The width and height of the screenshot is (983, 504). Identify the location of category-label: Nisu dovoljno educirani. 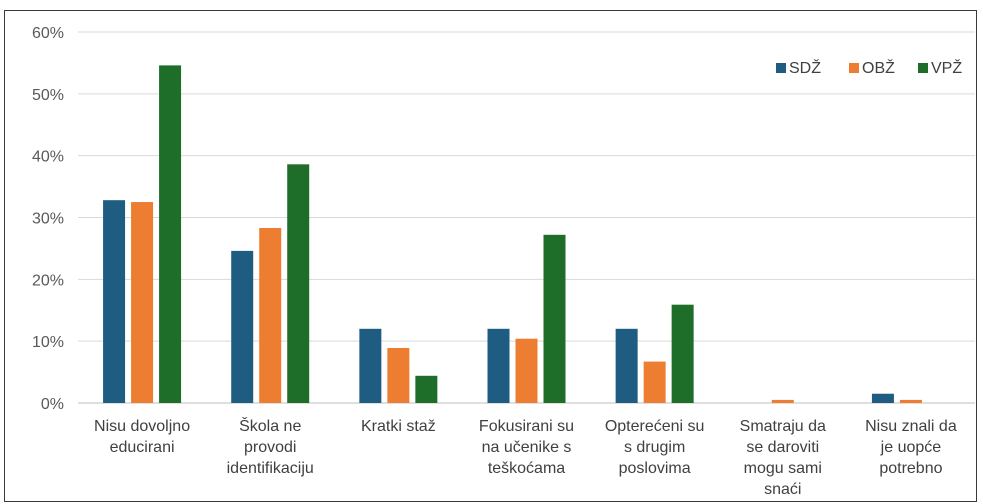
(142, 437).